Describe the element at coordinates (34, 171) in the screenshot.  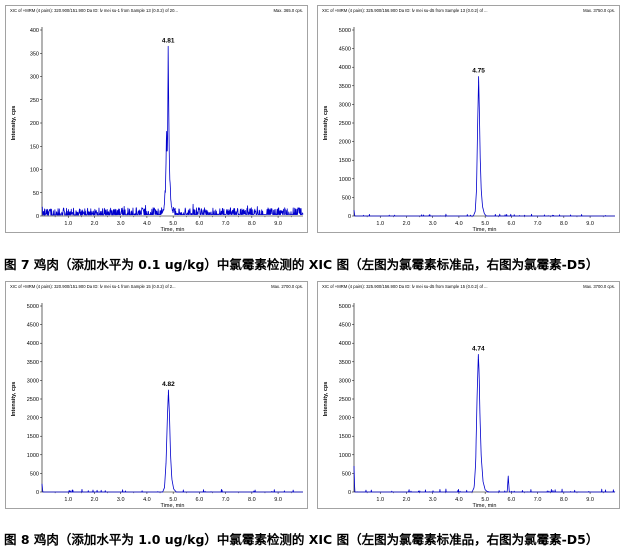
I see `y-tick-label: 100` at that location.